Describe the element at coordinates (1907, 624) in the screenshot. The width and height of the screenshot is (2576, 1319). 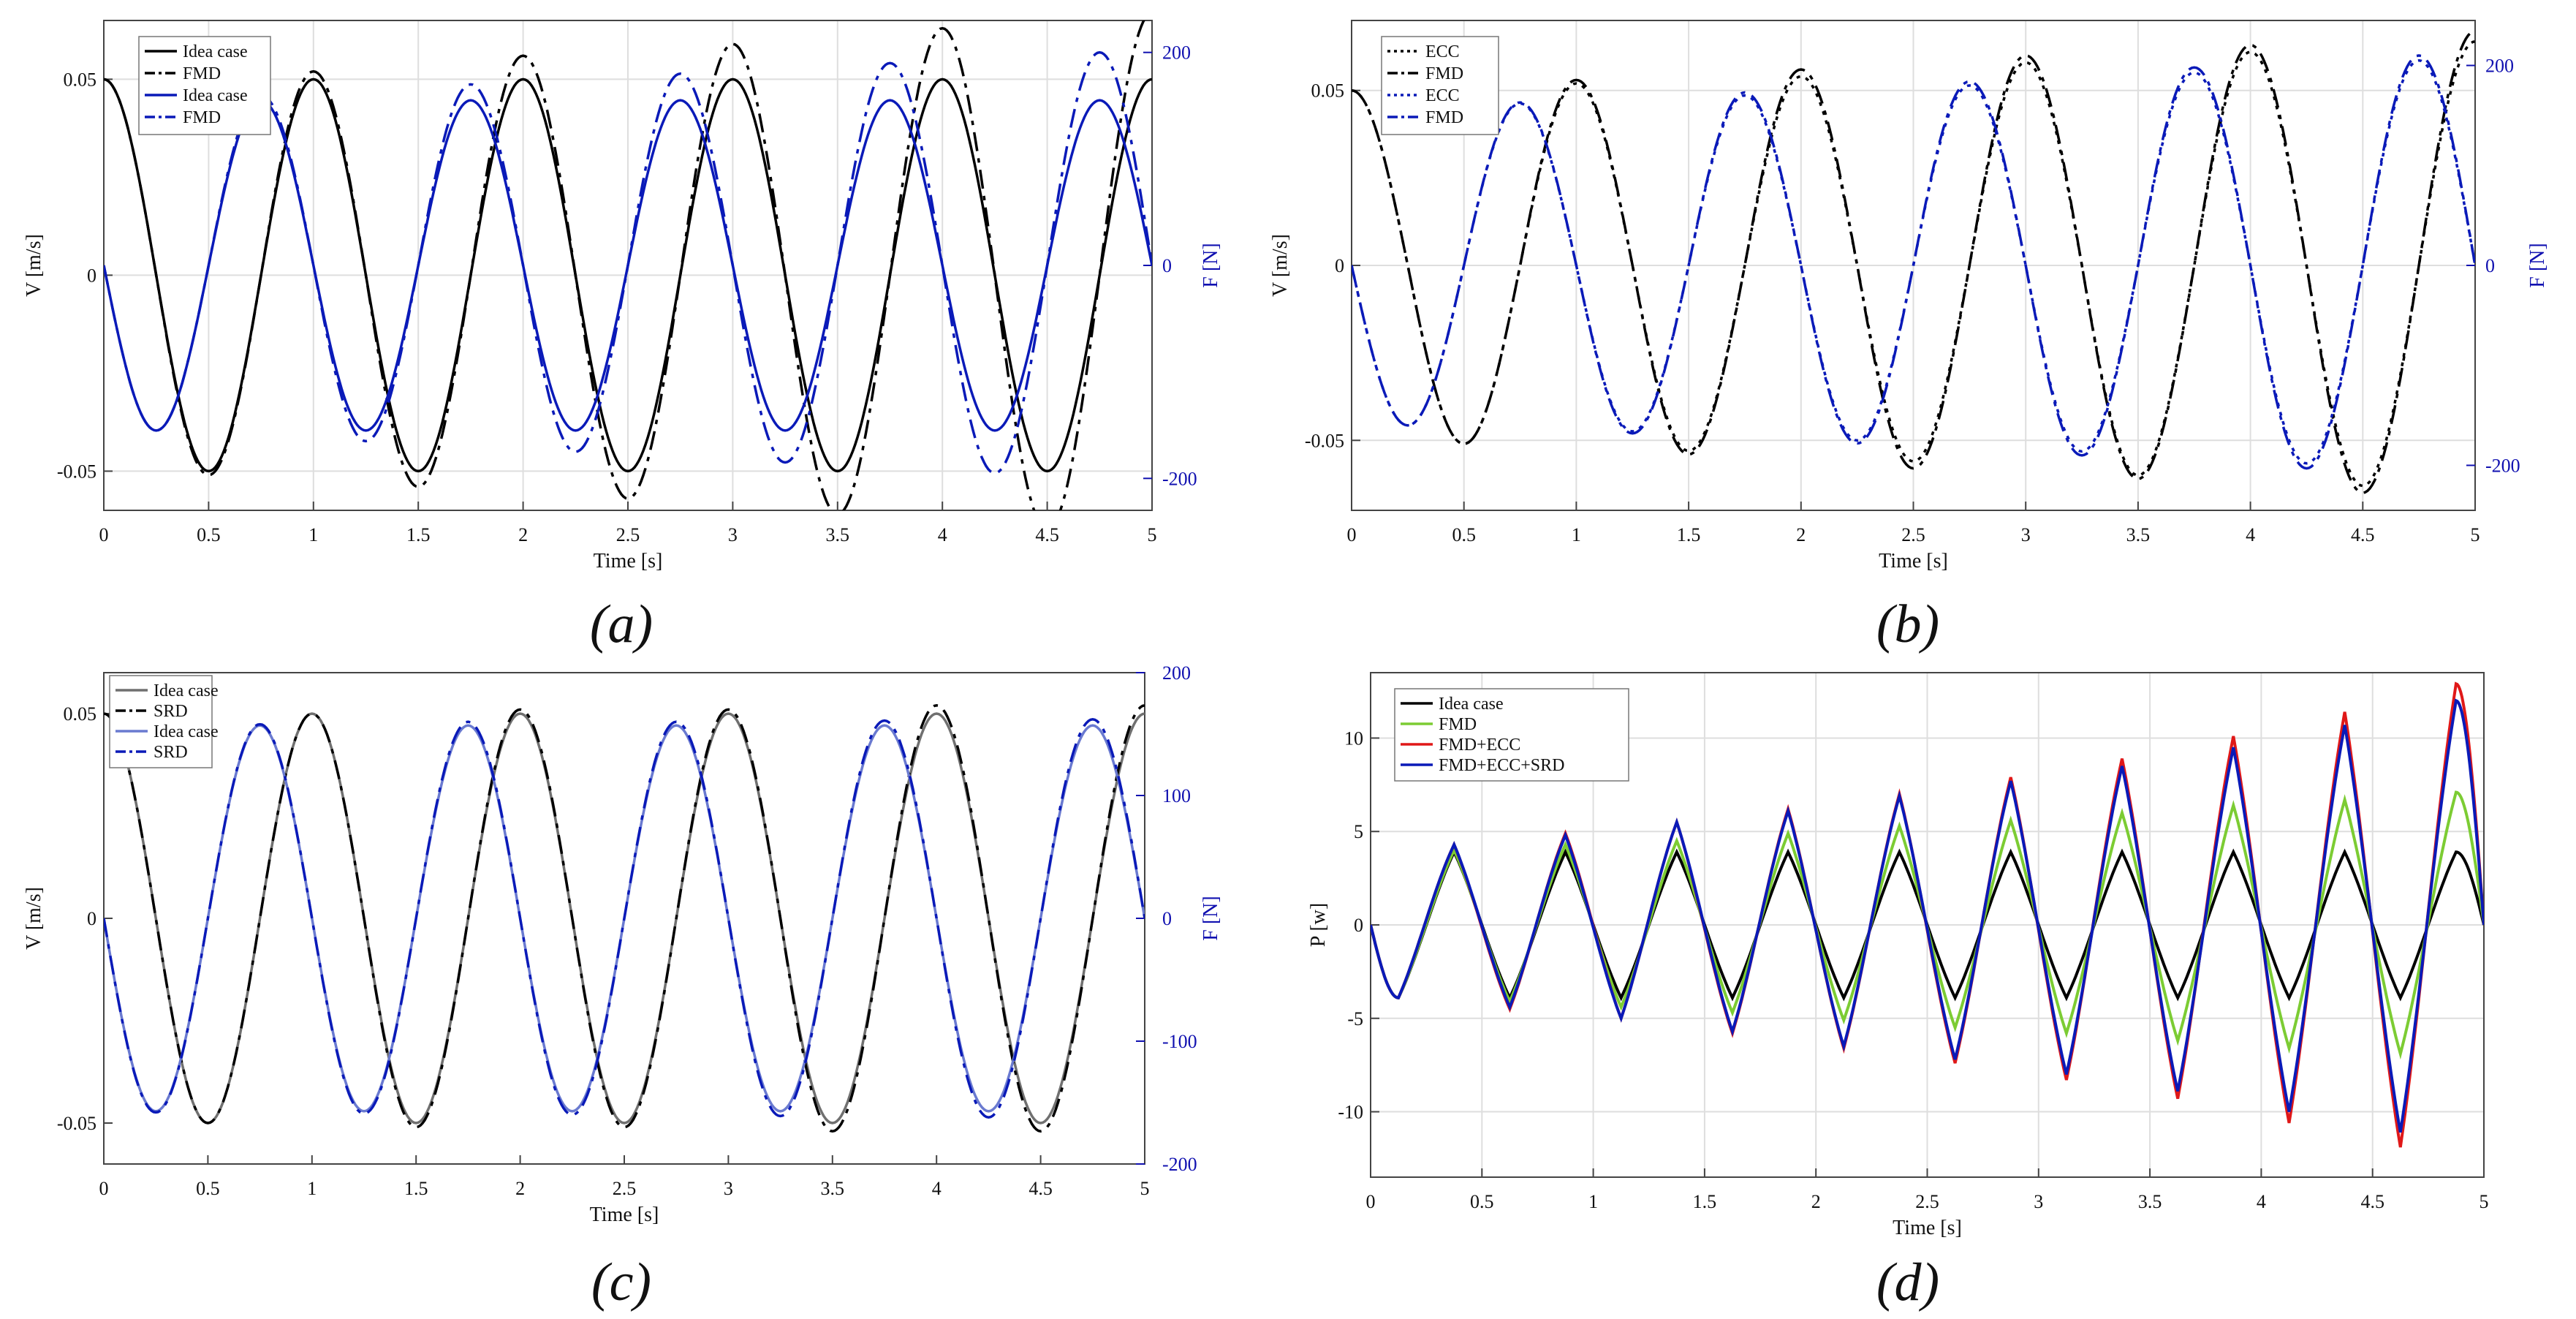
I see `panel-caption: (b)` at that location.